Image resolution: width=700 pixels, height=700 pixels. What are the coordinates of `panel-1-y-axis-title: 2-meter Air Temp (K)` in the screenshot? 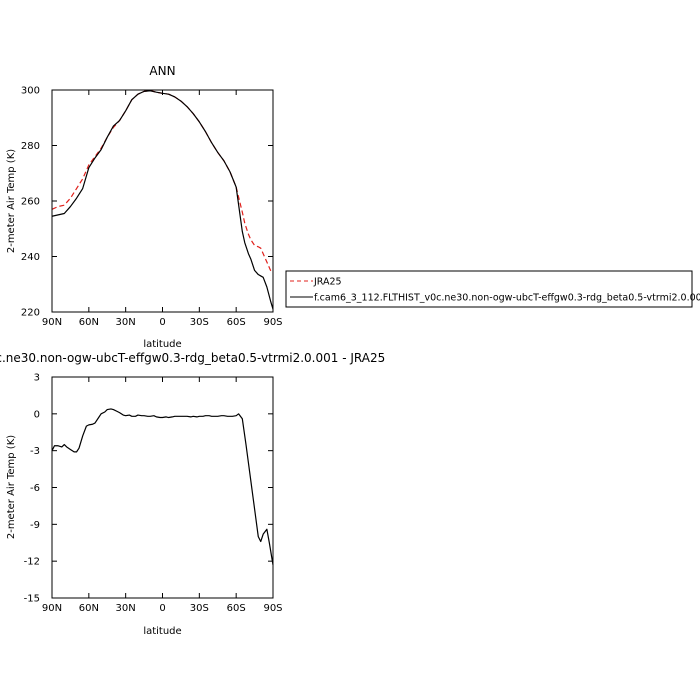 It's located at (11, 201).